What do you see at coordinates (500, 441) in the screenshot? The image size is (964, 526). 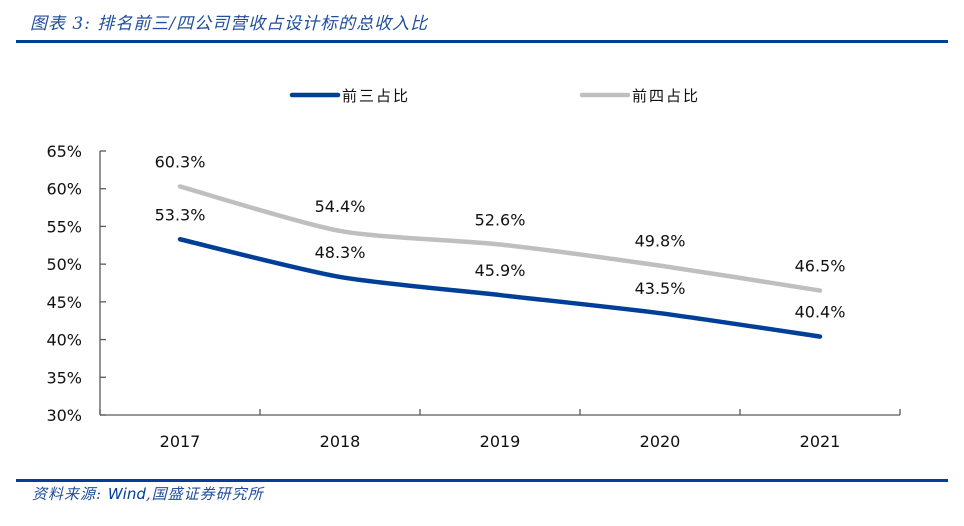 I see `x-tick-label: 2019` at bounding box center [500, 441].